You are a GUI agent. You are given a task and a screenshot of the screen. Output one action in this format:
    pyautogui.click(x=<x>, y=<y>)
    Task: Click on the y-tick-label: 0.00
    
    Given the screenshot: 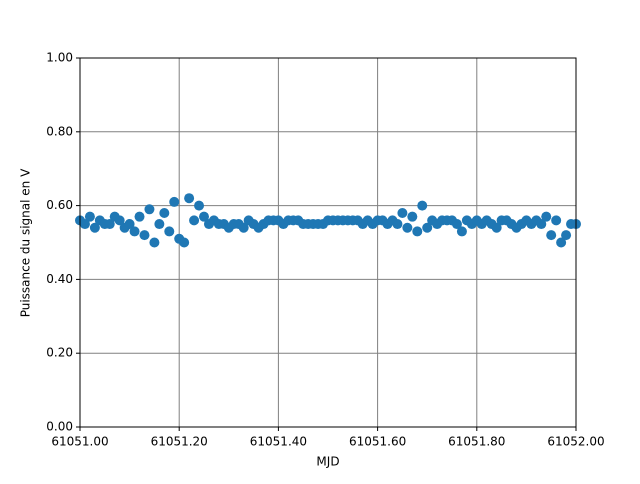 What is the action you would take?
    pyautogui.click(x=59, y=427)
    